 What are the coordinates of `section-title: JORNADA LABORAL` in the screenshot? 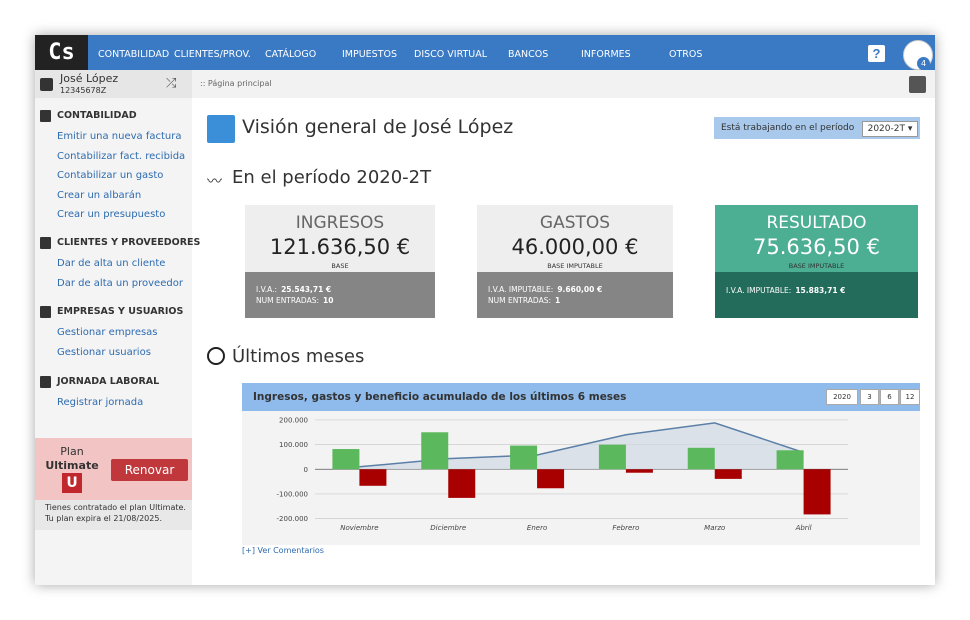 It's located at (108, 381).